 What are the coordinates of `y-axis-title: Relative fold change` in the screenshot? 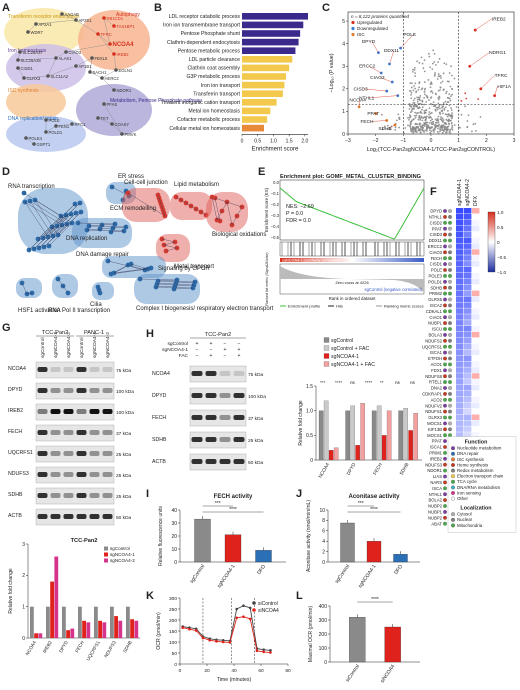 It's located at (11, 591).